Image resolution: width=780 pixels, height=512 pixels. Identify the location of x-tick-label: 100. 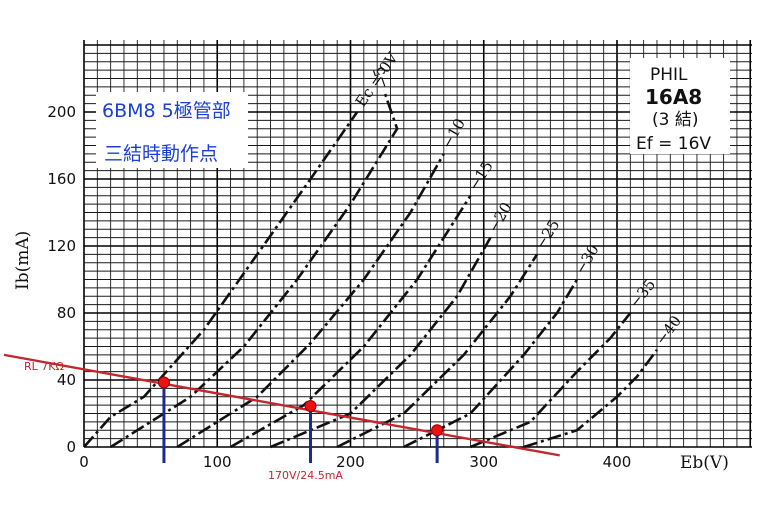
(217, 462).